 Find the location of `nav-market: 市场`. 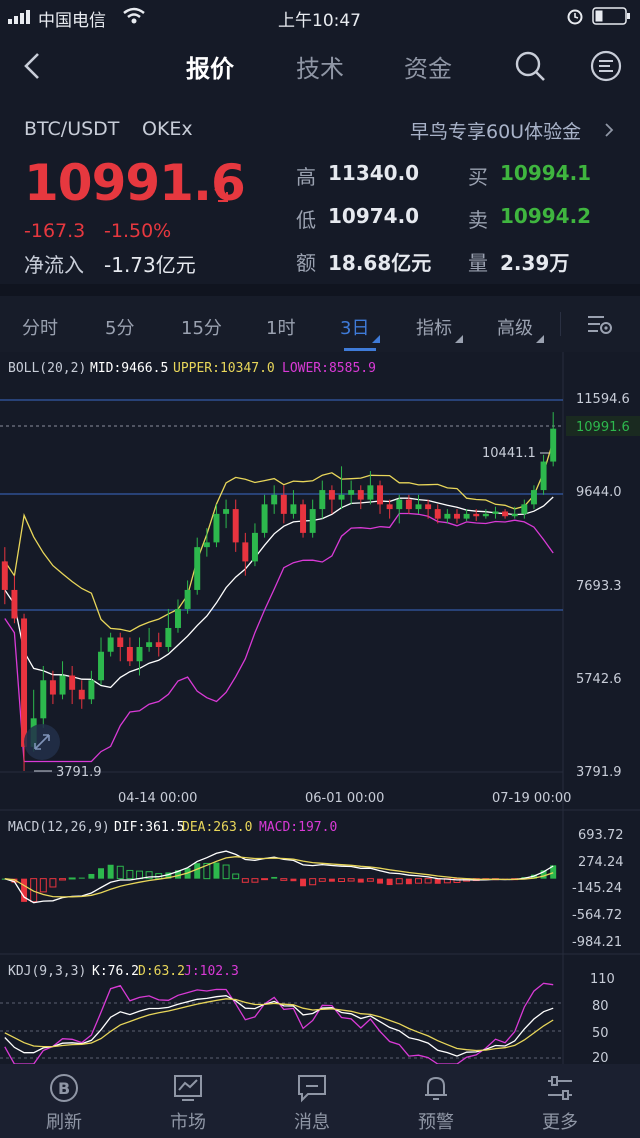

nav-market: 市场 is located at coordinates (188, 1101).